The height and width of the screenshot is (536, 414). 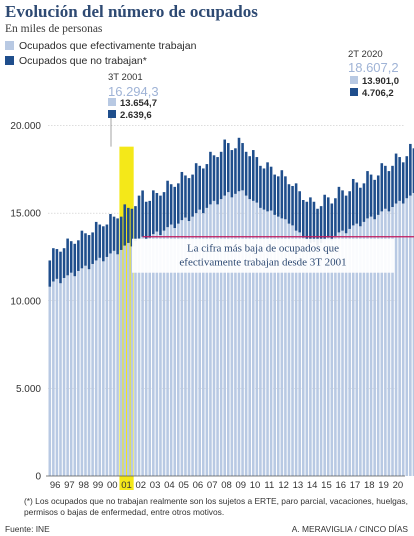 What do you see at coordinates (183, 485) in the screenshot?
I see `x-tick-label: 05` at bounding box center [183, 485].